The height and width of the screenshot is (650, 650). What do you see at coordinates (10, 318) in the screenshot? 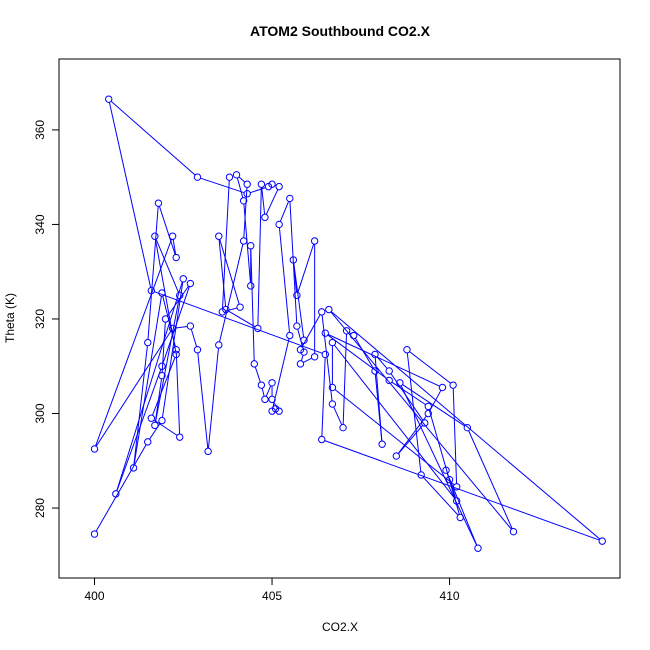
I see `y-axis-label: Theta (K)` at bounding box center [10, 318].